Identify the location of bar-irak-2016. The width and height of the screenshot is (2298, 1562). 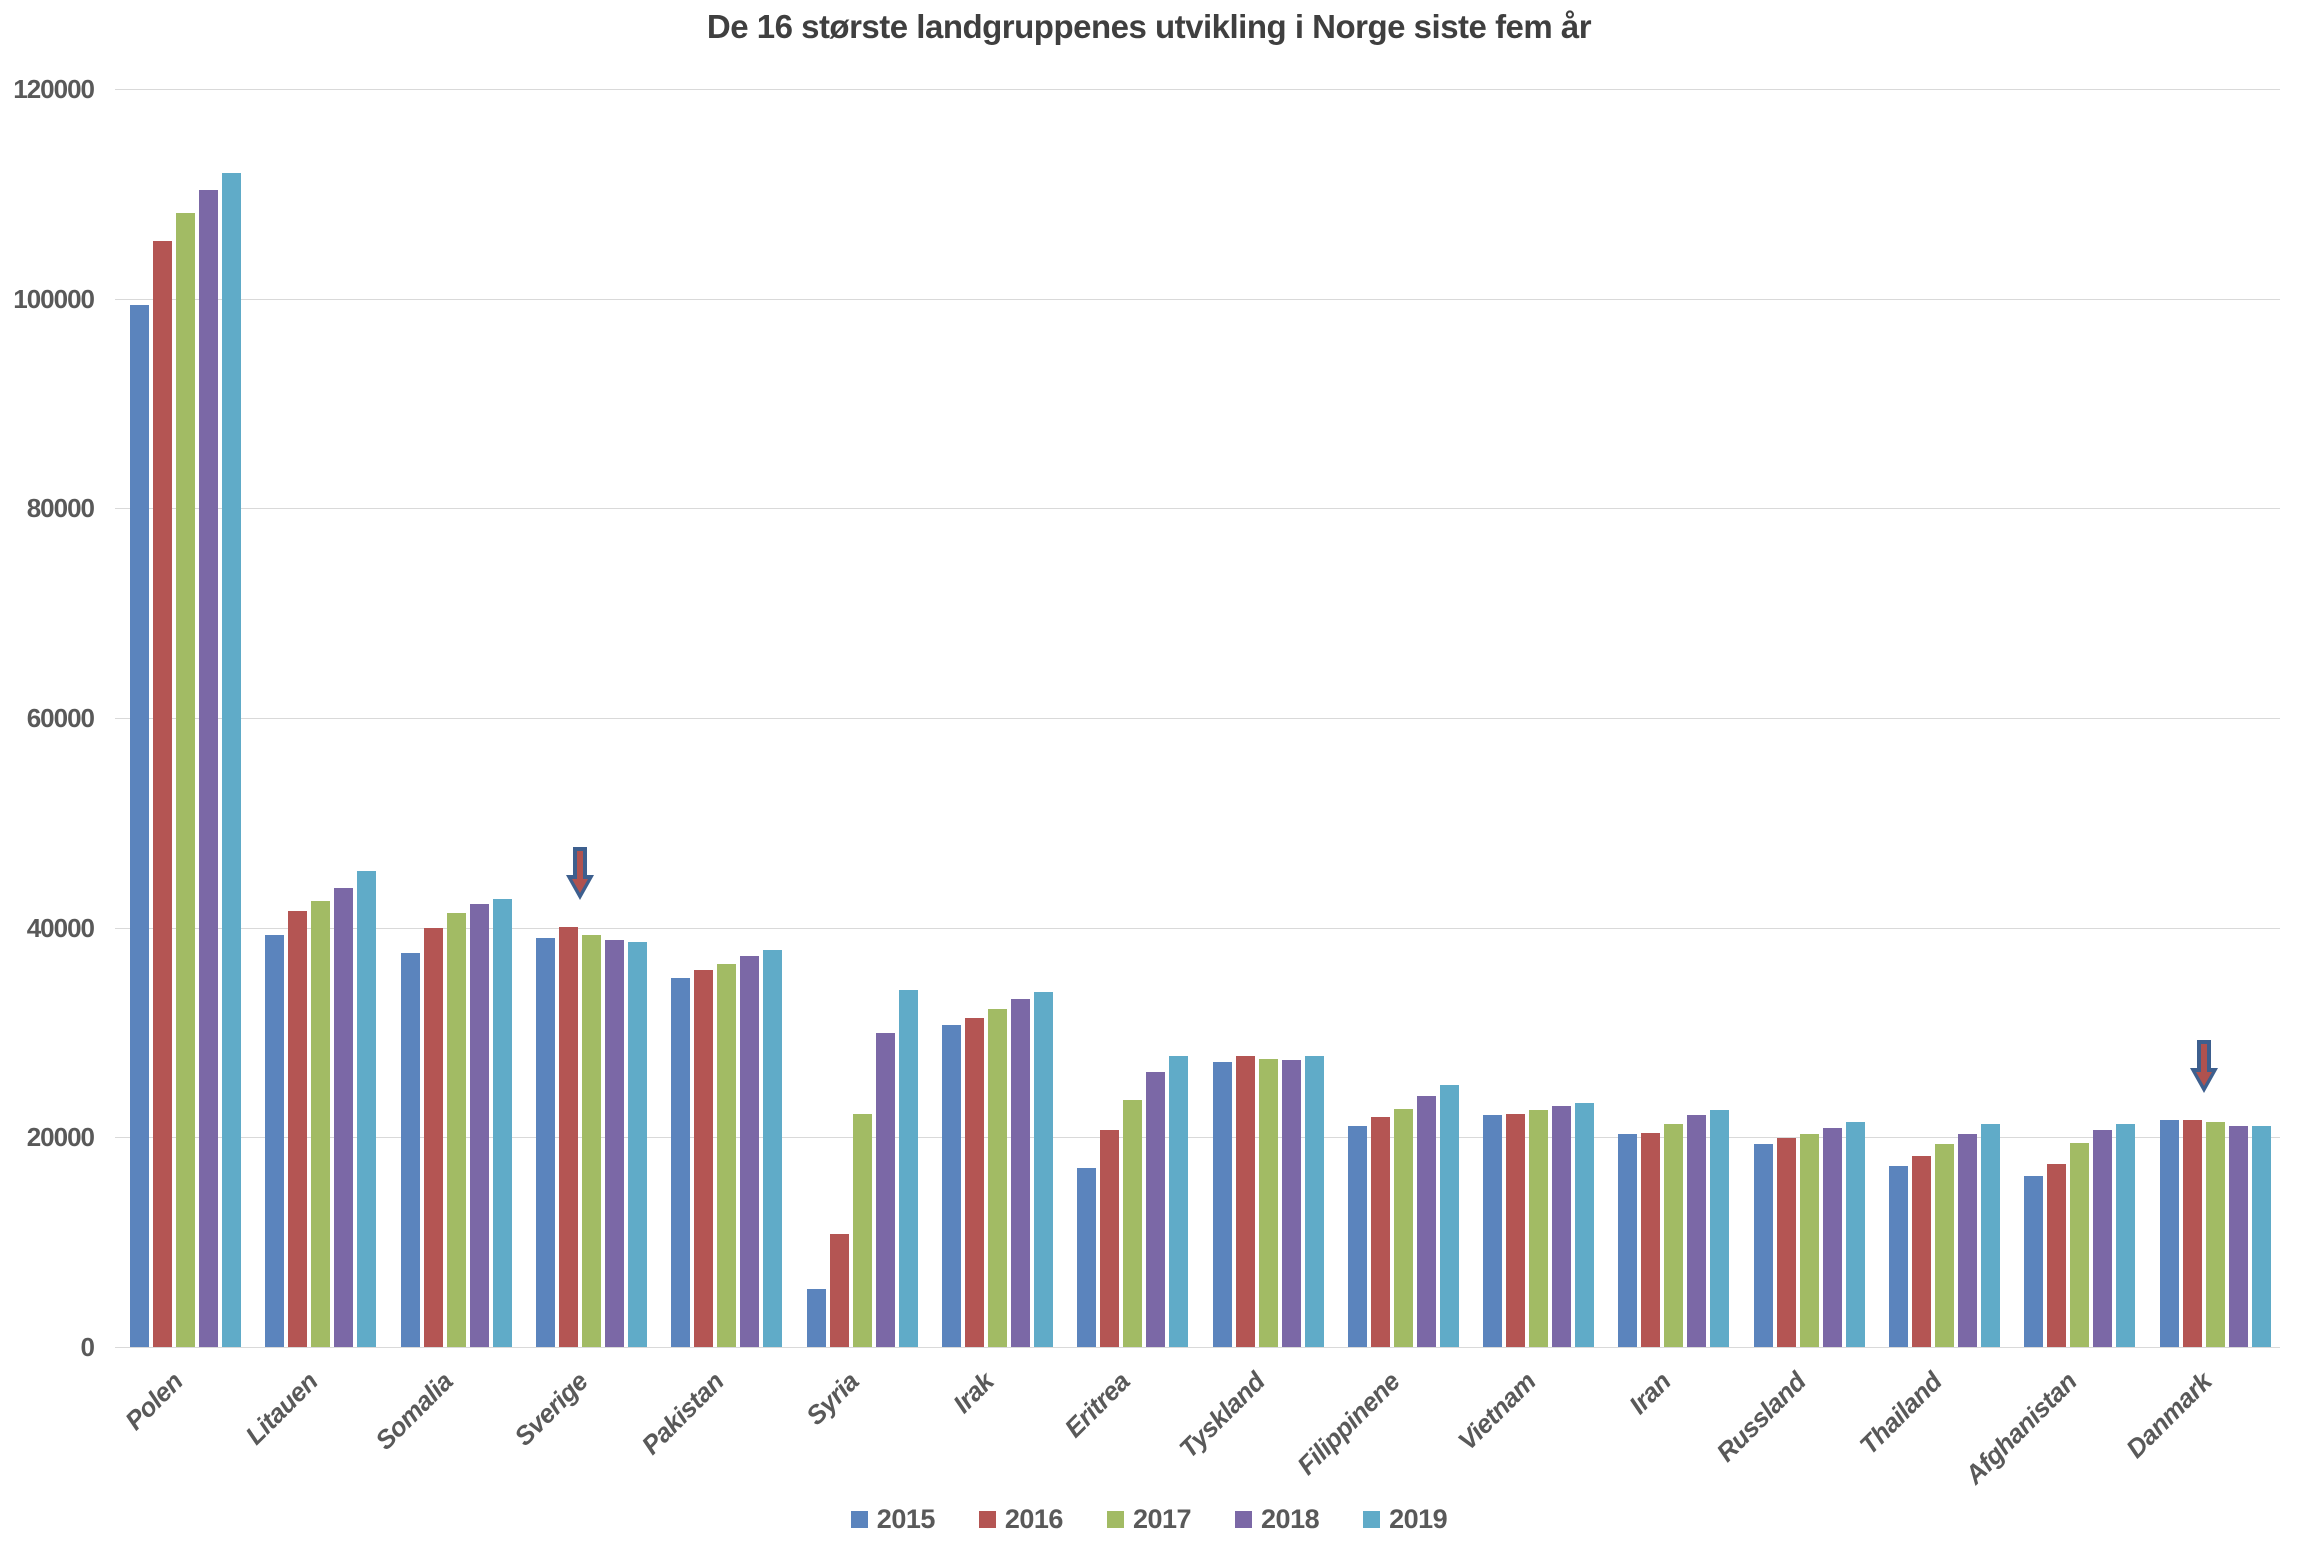
(974, 1182).